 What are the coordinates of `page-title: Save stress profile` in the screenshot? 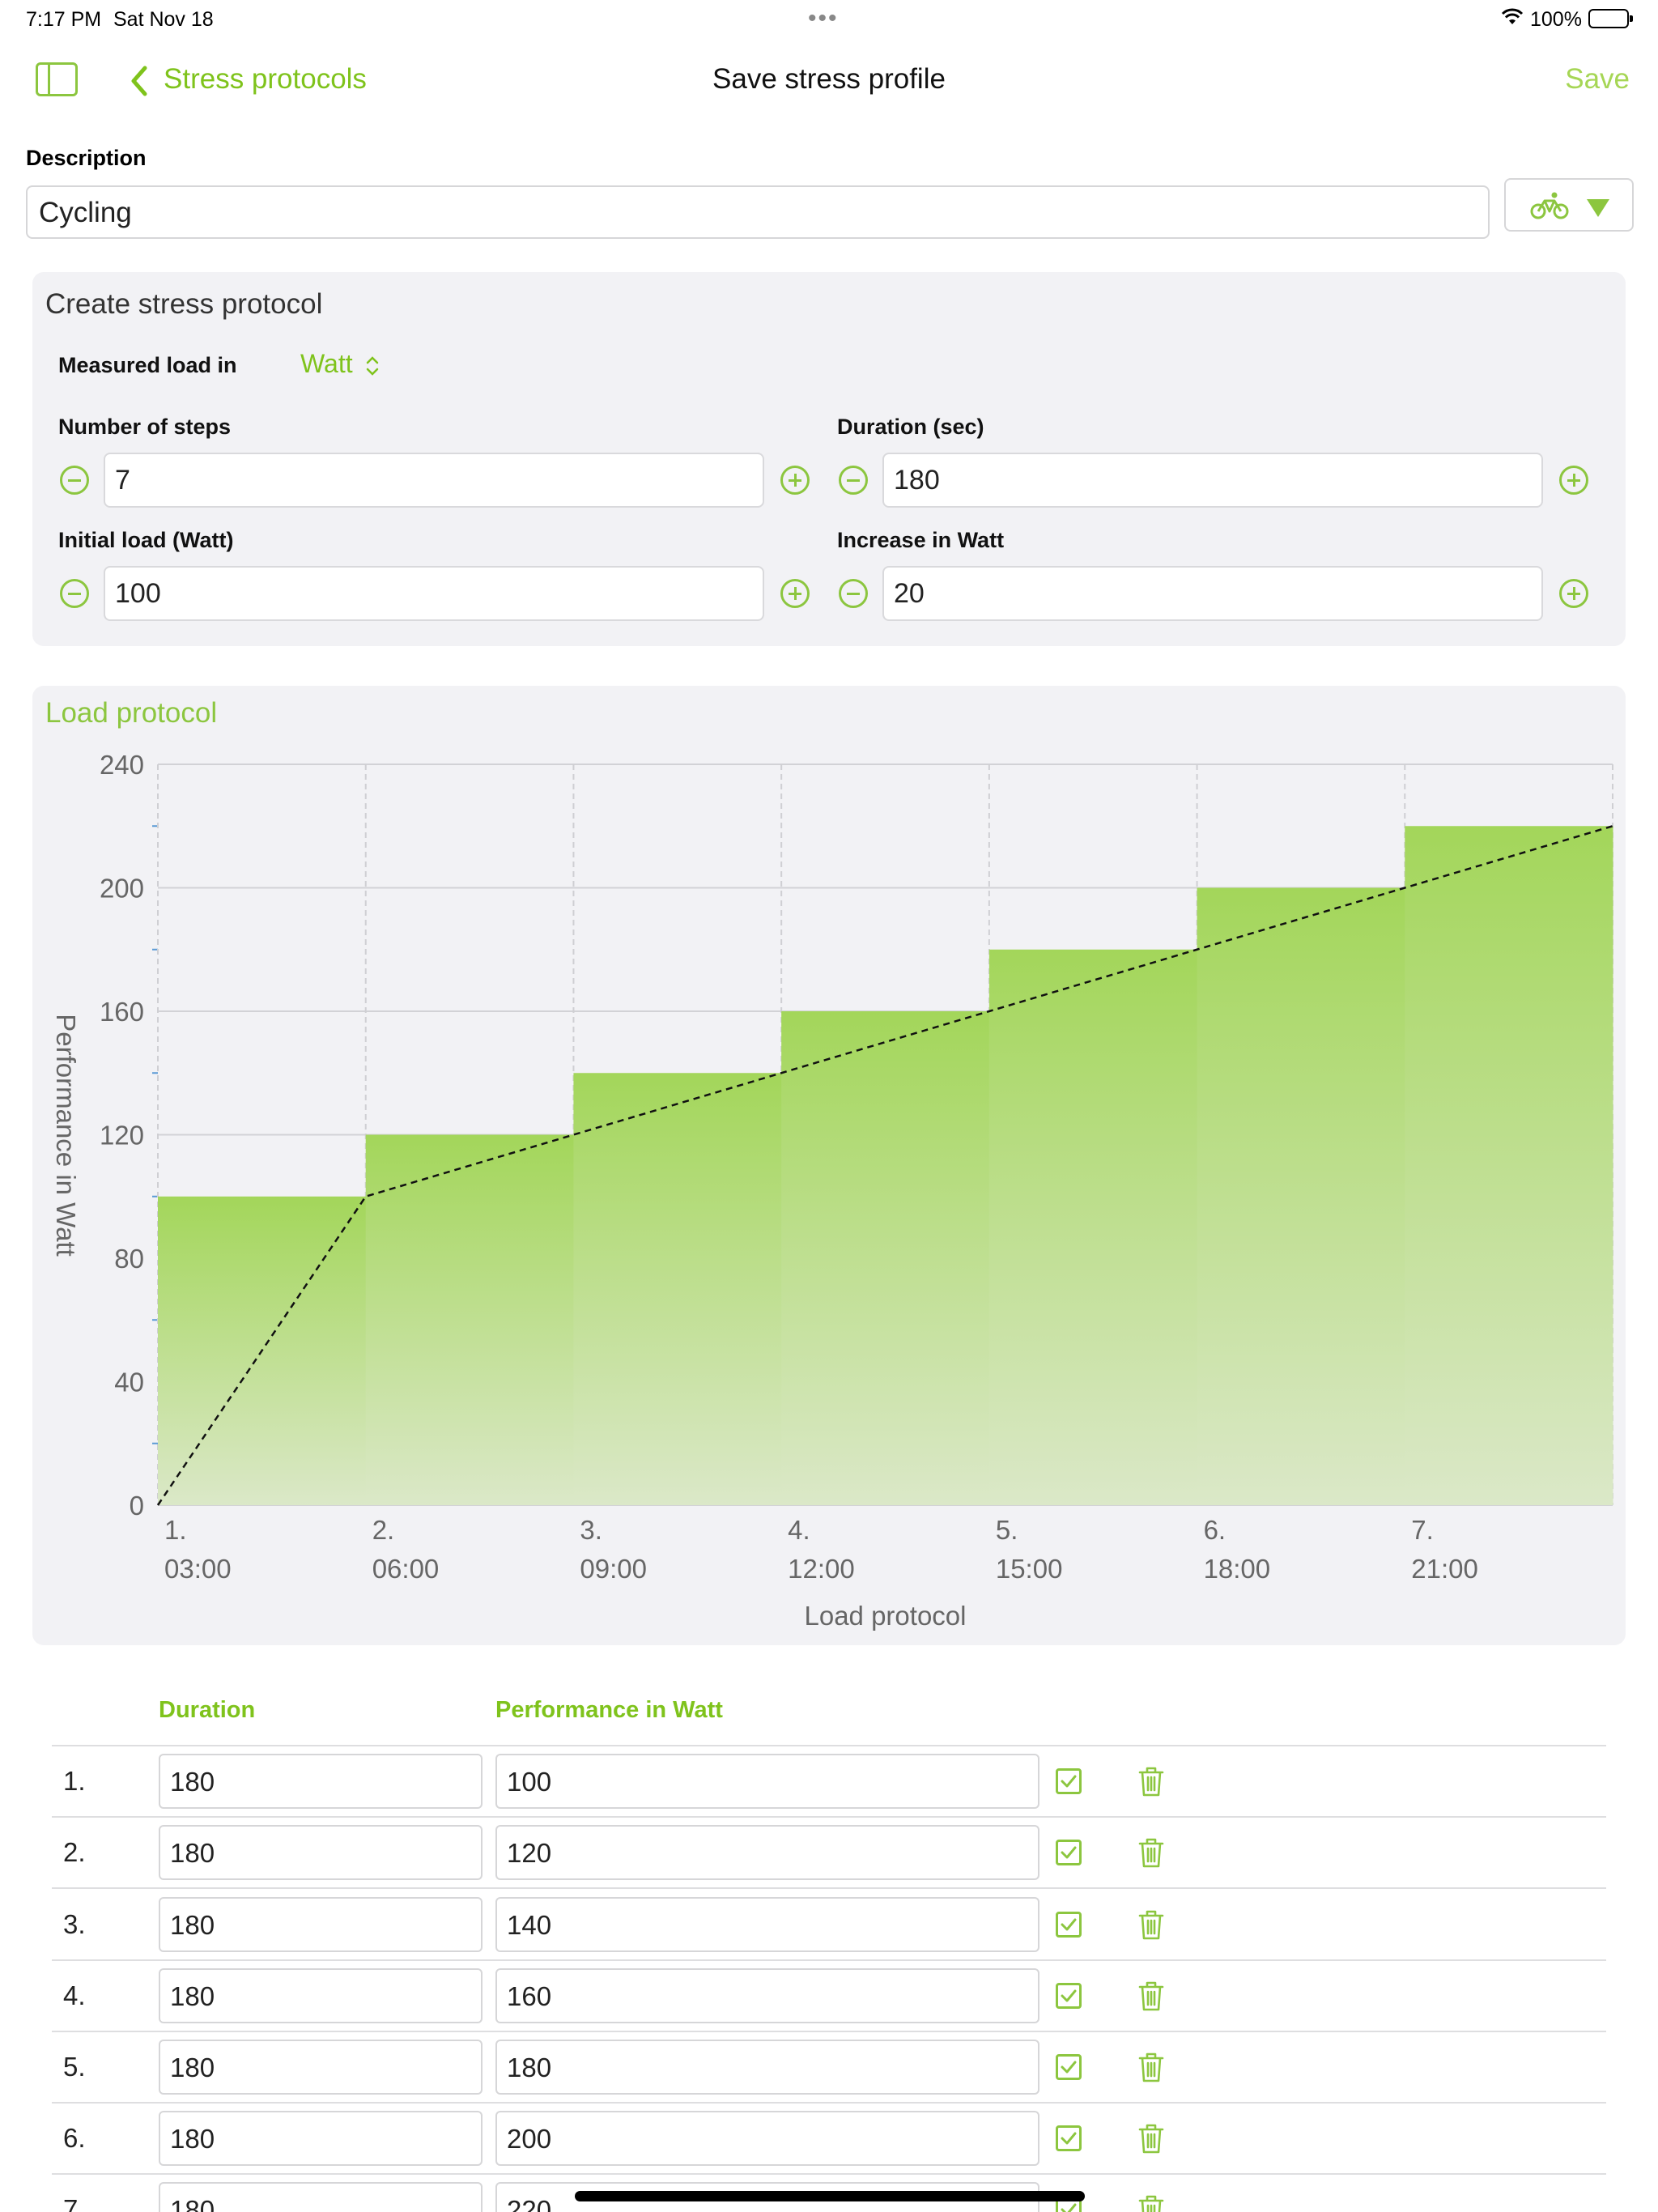 It's located at (829, 79).